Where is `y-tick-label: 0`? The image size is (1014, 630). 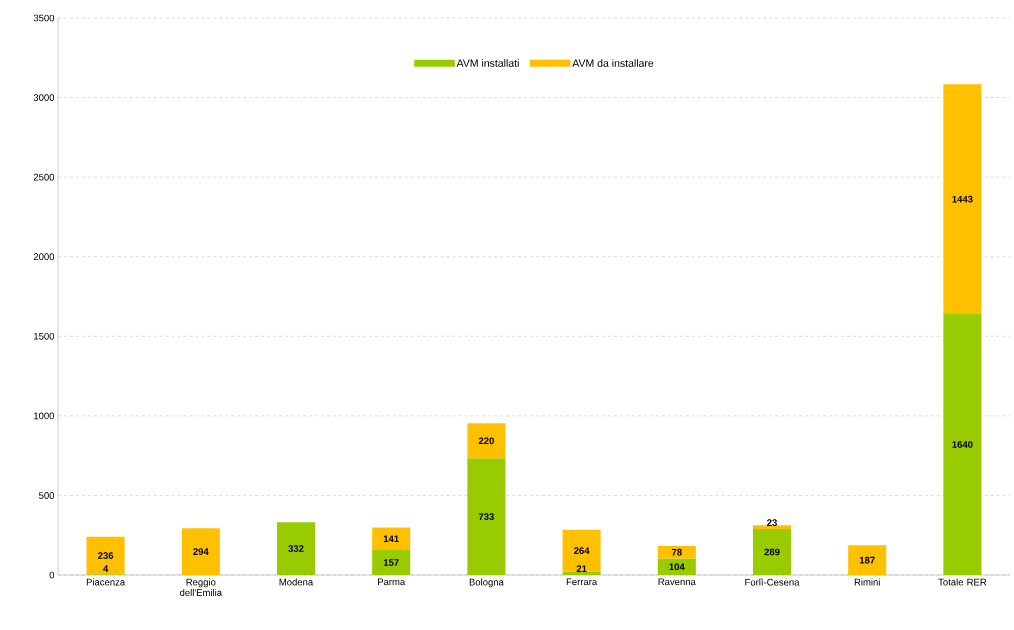
y-tick-label: 0 is located at coordinates (52, 575).